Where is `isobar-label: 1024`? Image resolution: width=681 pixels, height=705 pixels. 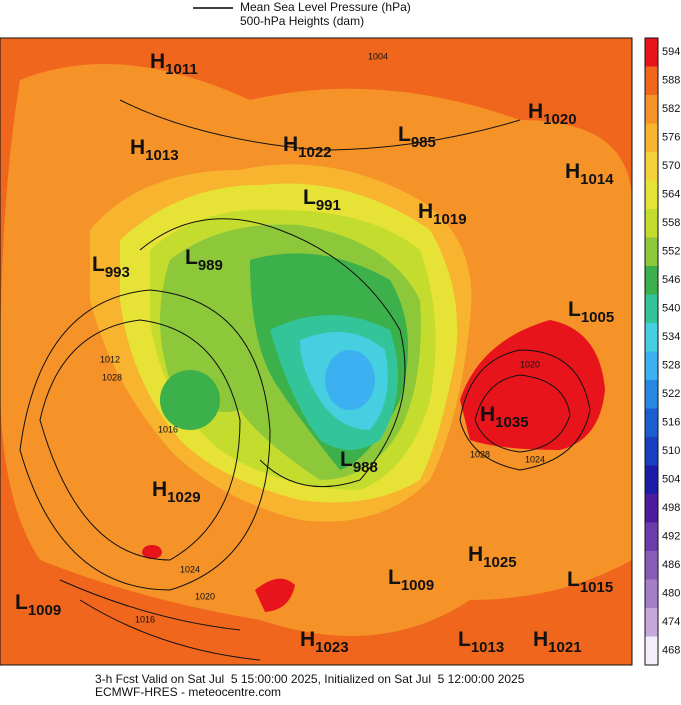 isobar-label: 1024 is located at coordinates (190, 569).